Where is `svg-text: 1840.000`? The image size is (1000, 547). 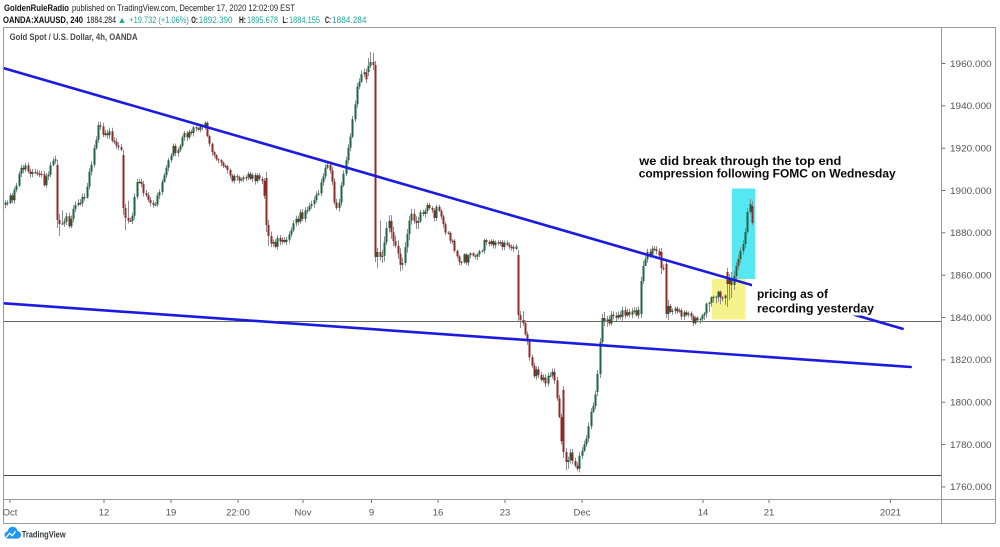 svg-text: 1840.000 is located at coordinates (971, 318).